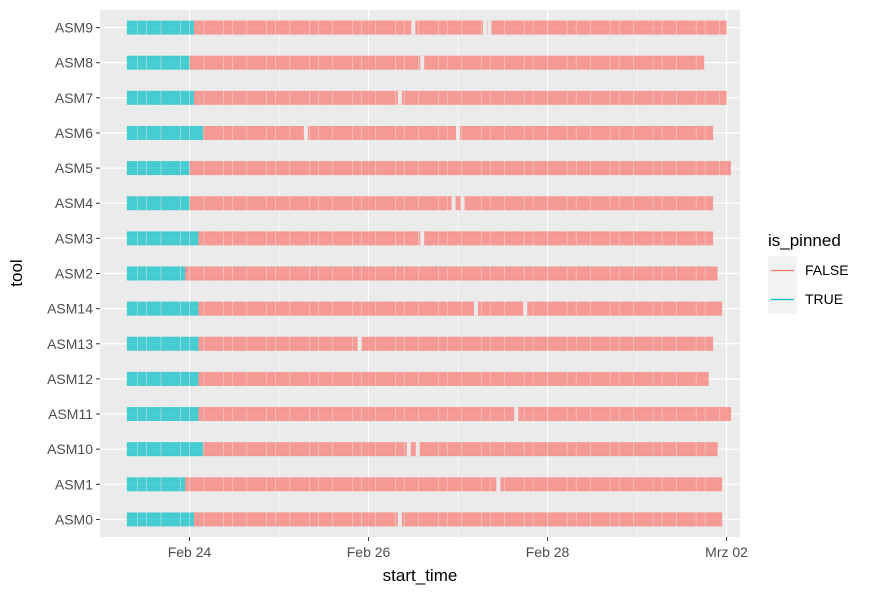 This screenshot has width=875, height=593. Describe the element at coordinates (70, 449) in the screenshot. I see `y-tick-label: ASM10` at that location.